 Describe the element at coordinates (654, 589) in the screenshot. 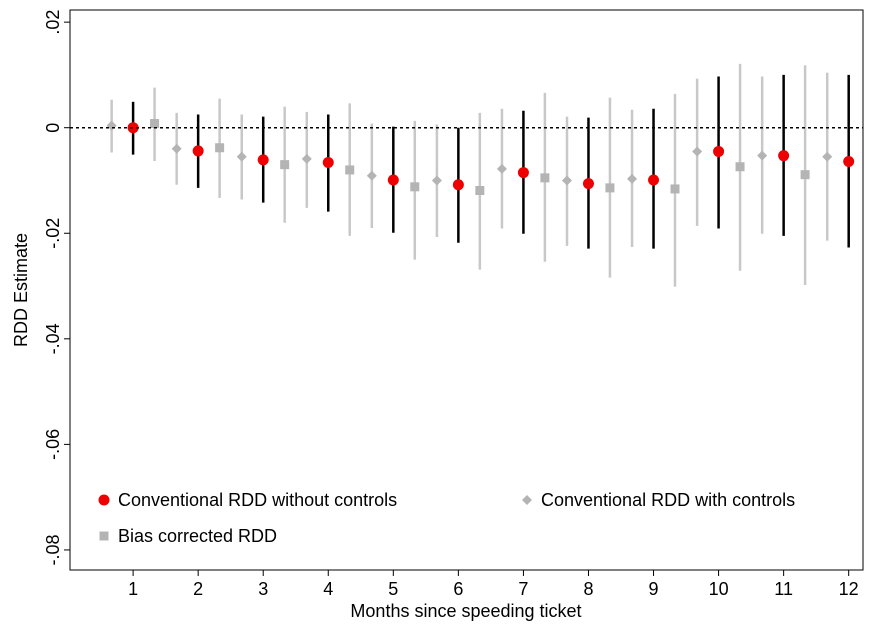

I see `x-tick-label: 9` at that location.